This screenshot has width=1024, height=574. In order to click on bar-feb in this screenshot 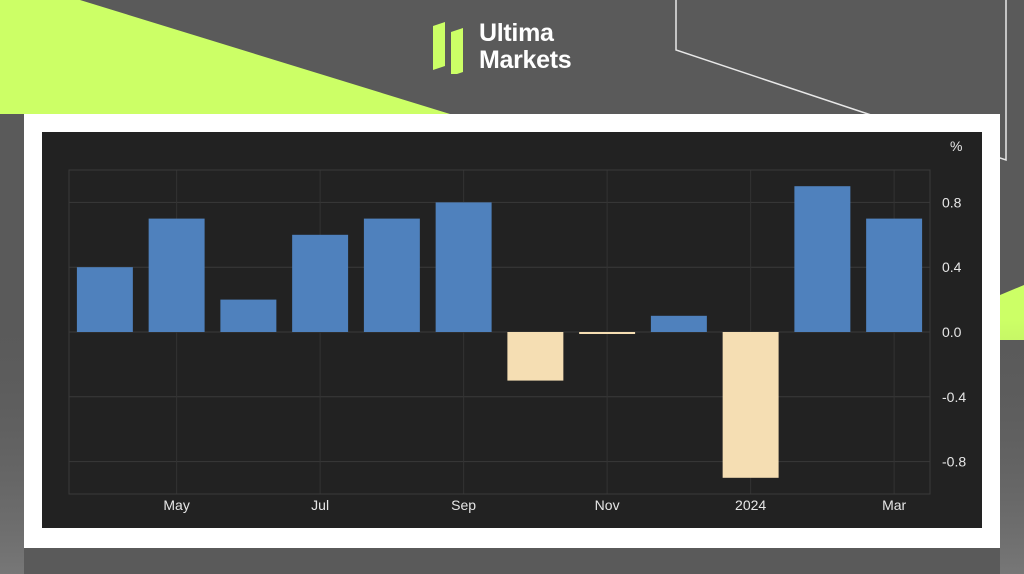, I will do `click(822, 259)`.